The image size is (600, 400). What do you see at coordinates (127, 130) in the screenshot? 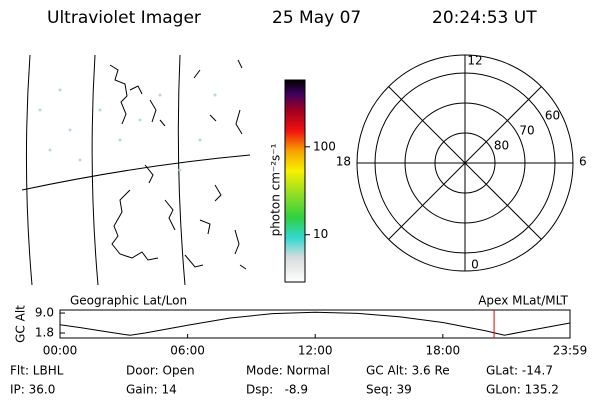
I see `image-speckle` at bounding box center [127, 130].